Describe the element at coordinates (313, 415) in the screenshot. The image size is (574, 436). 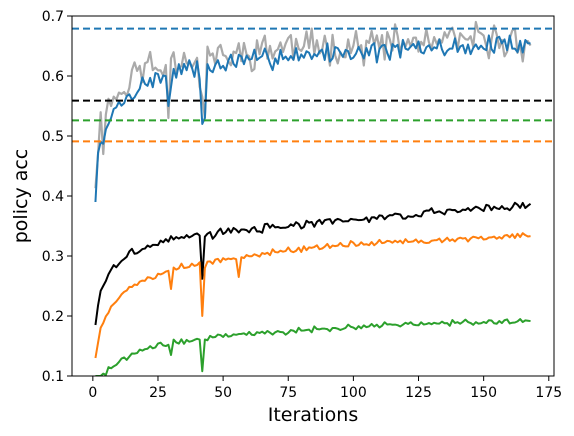
I see `x-axis-label: Iterations` at that location.